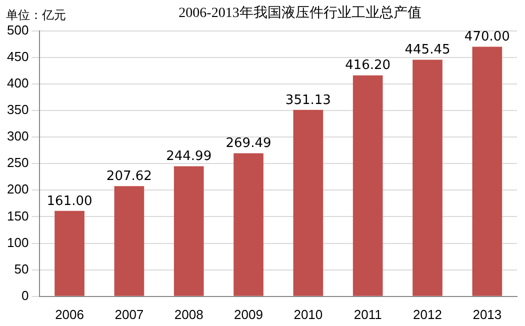  What do you see at coordinates (189, 314) in the screenshot?
I see `x-tick-label: 2008` at bounding box center [189, 314].